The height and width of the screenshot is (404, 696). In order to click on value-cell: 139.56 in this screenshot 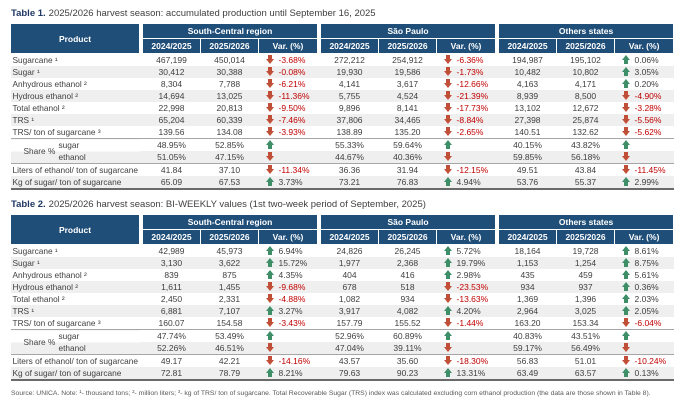, I will do `click(171, 132)`.